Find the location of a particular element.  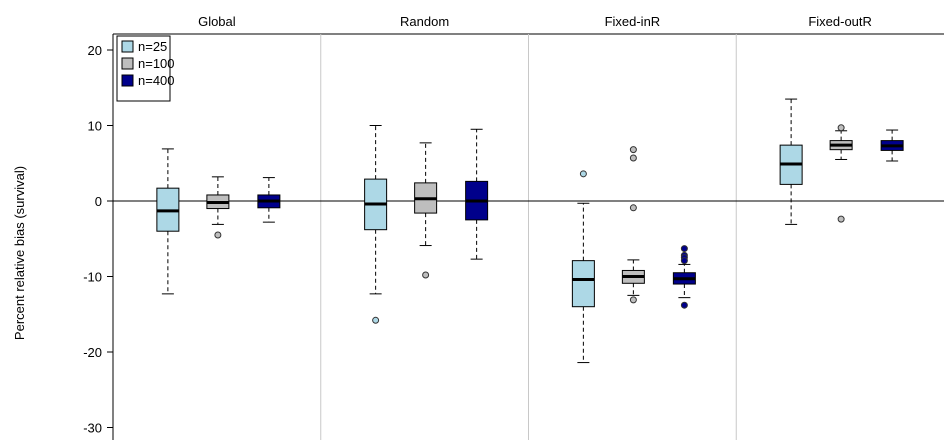

legend-label-n-100: n=100 is located at coordinates (156, 63).